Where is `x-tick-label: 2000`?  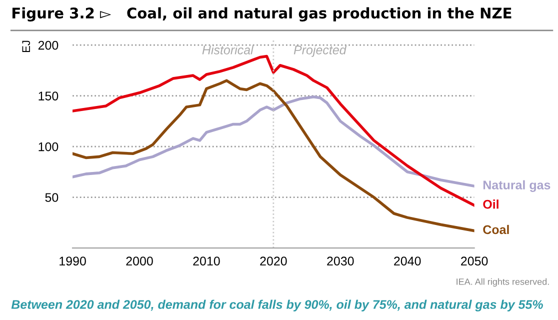 x-tick-label: 2000 is located at coordinates (139, 261).